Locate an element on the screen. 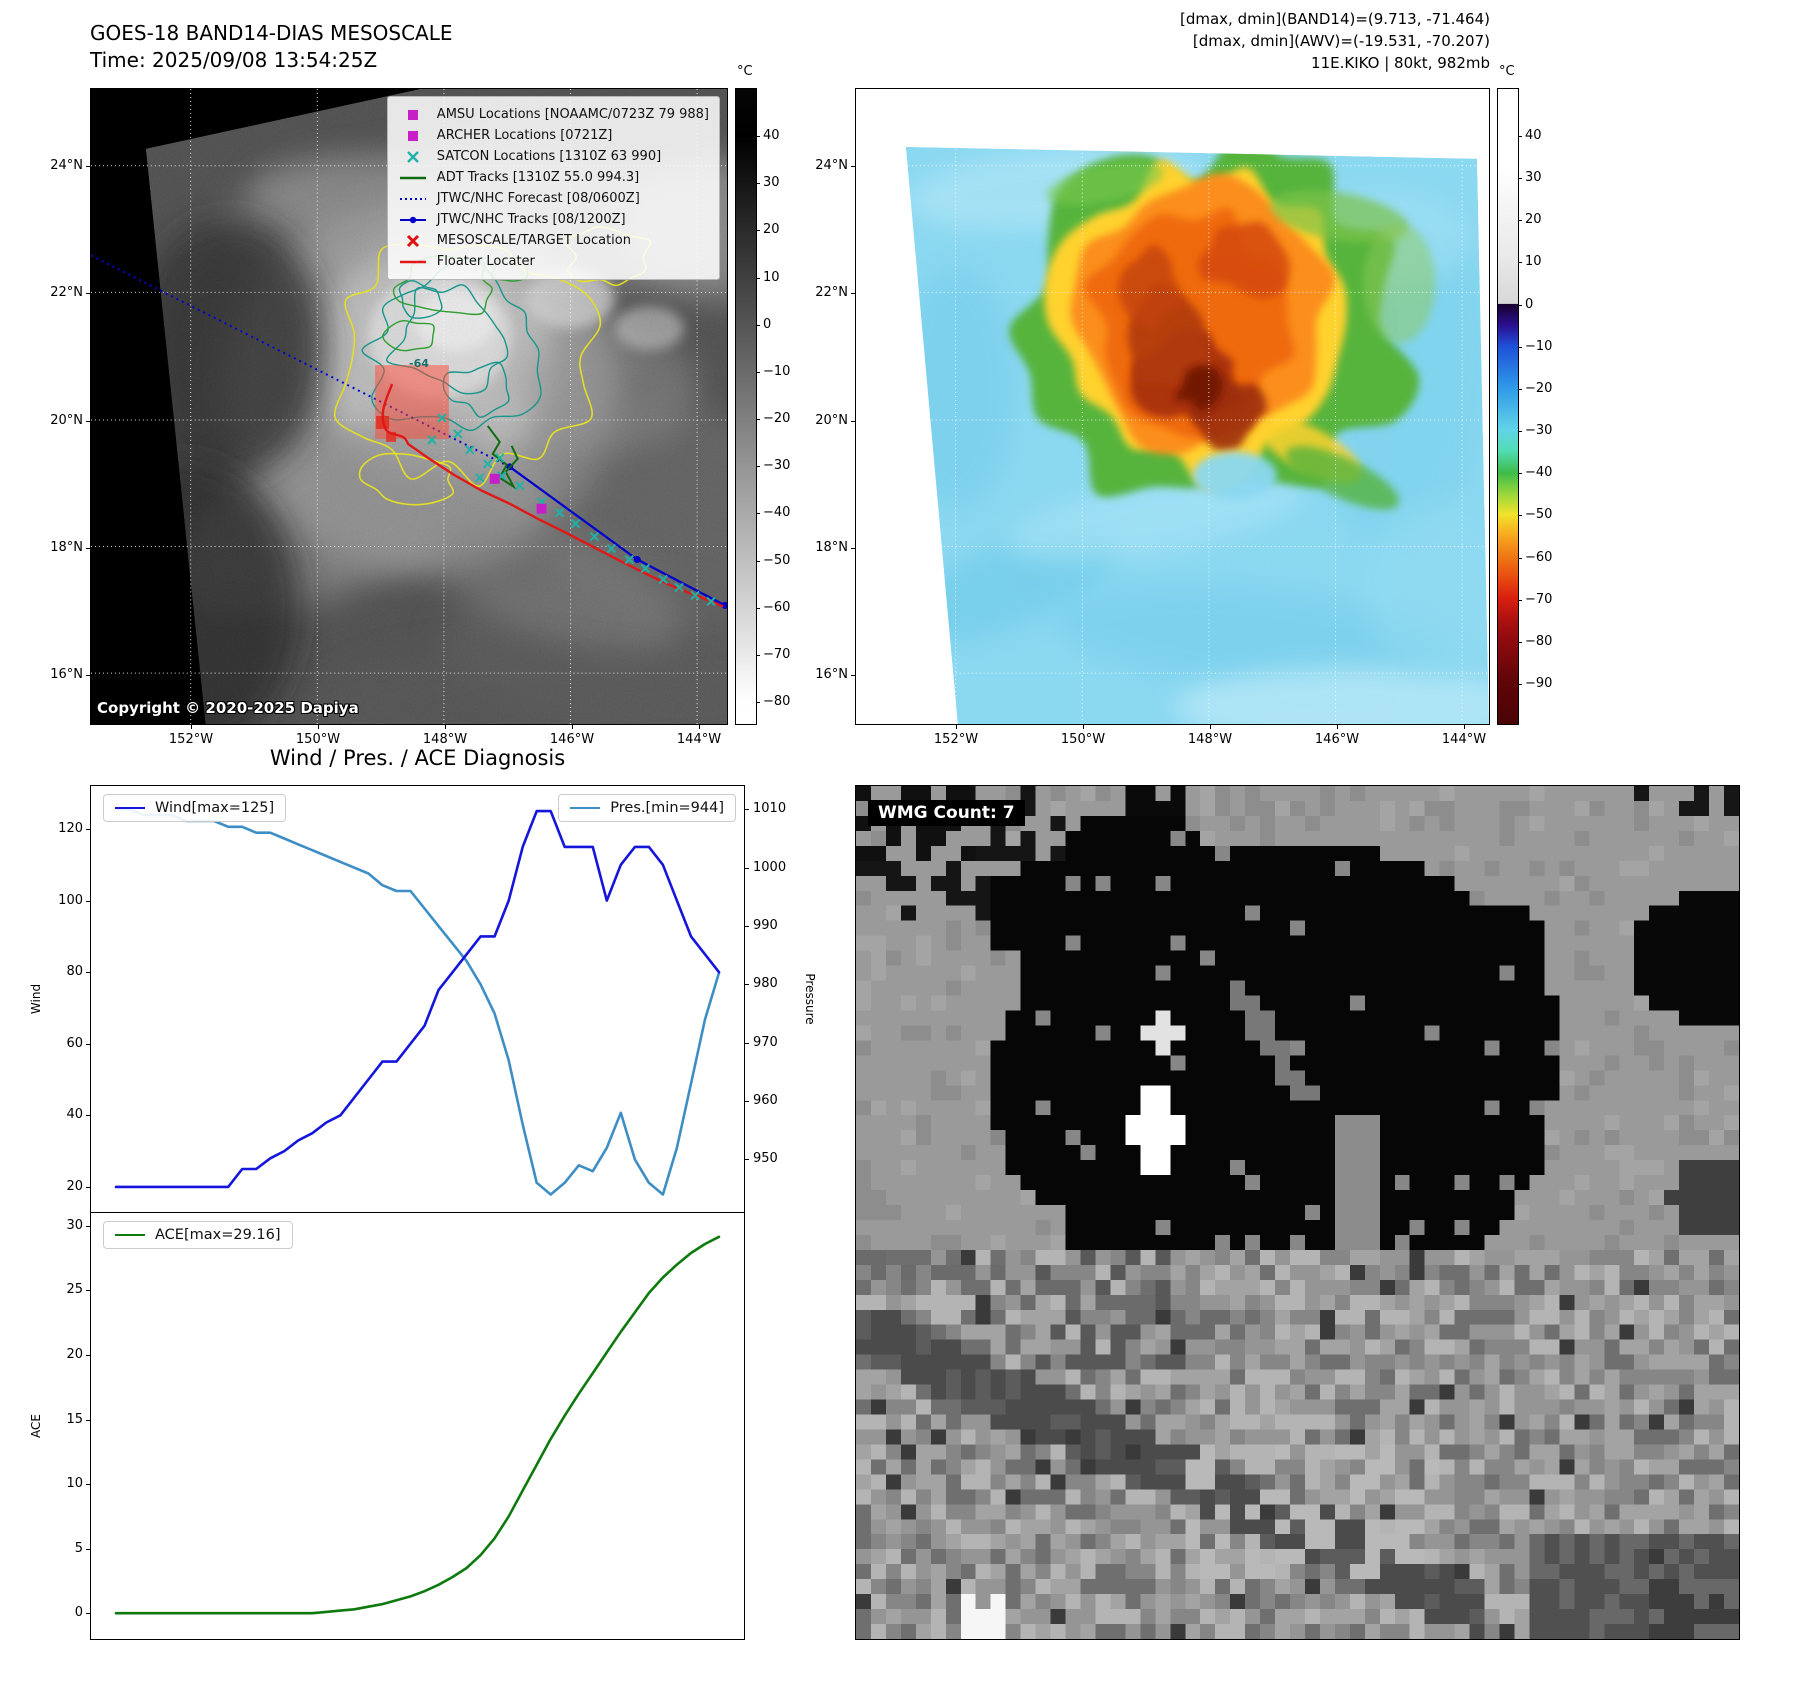  ace-legend-label: ACE[max=29.16] is located at coordinates (218, 1235).